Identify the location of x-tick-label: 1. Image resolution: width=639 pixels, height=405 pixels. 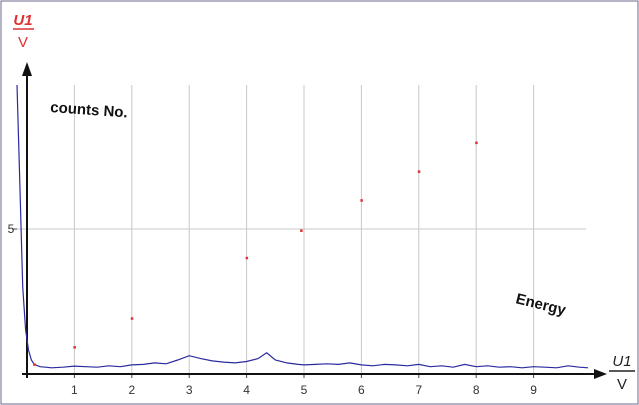
(74, 390).